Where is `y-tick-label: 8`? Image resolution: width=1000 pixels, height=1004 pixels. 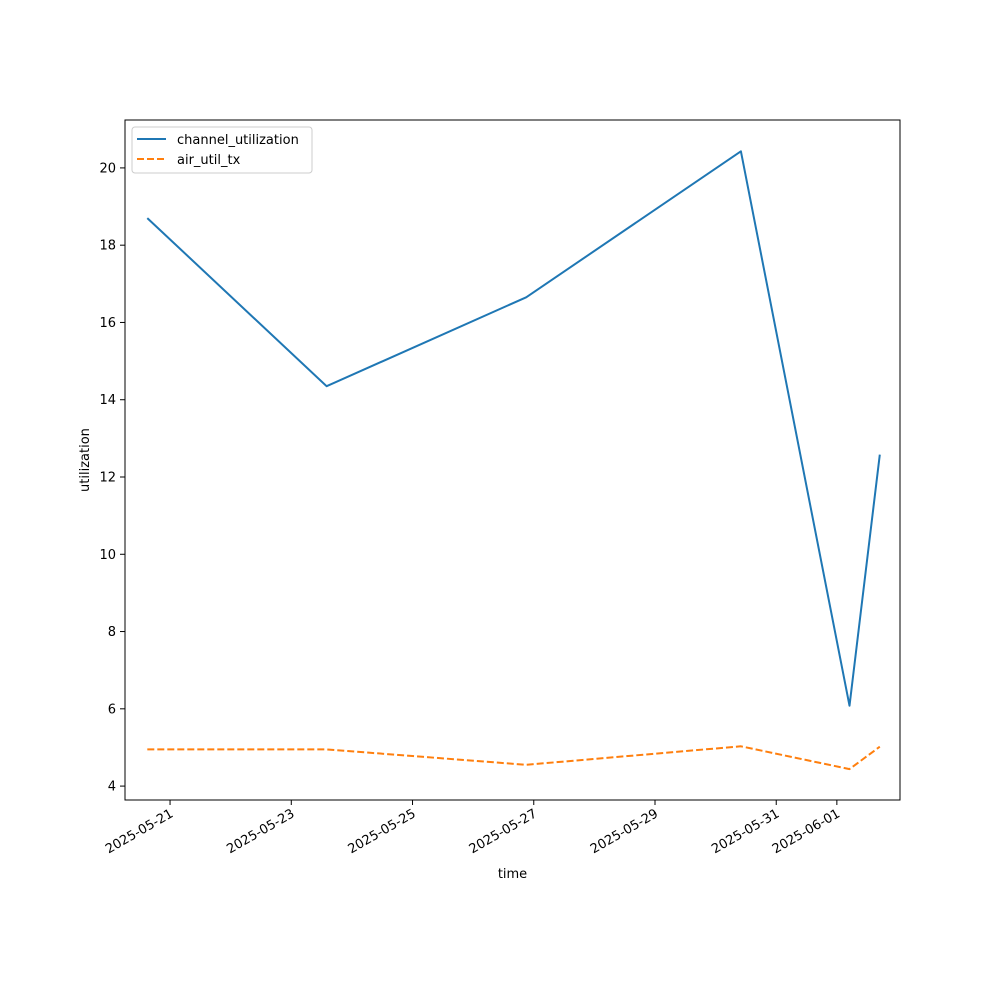
y-tick-label: 8 is located at coordinates (112, 632).